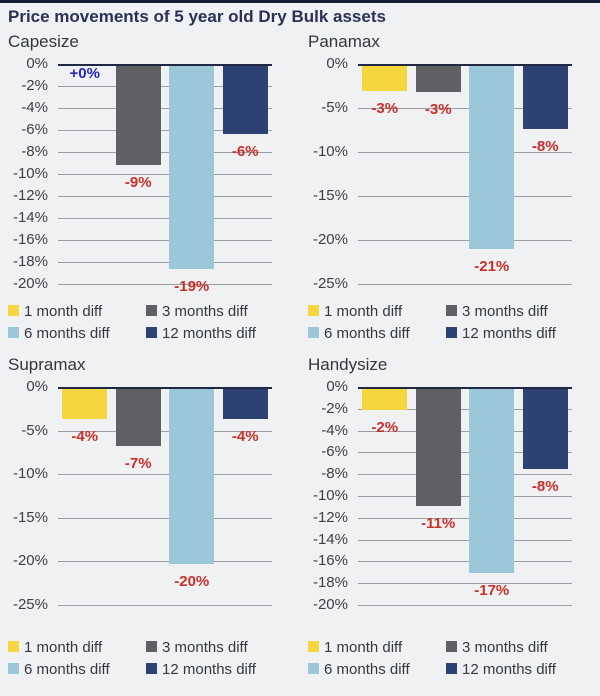  I want to click on chart-title-supramax: Supramax, so click(47, 364).